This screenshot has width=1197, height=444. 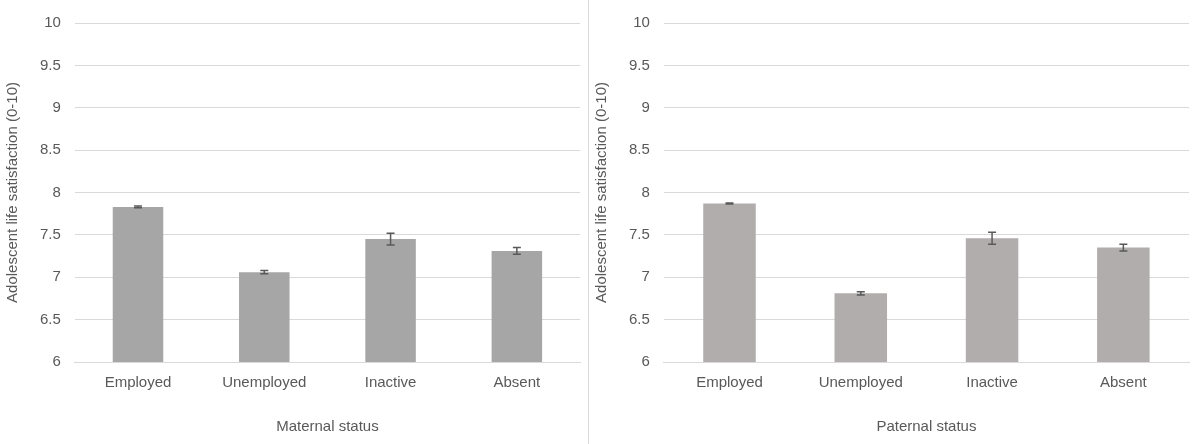 What do you see at coordinates (926, 426) in the screenshot?
I see `x-axis-title: Paternal status` at bounding box center [926, 426].